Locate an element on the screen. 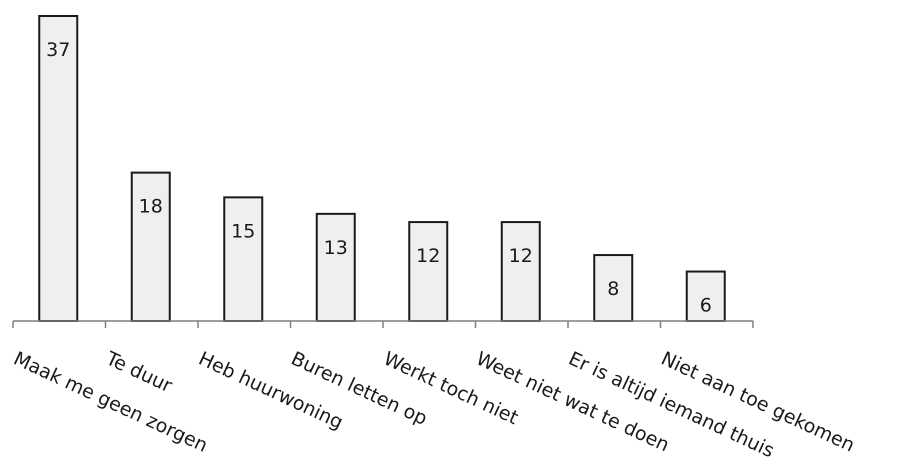 Image resolution: width=905 pixels, height=464 pixels. x-axis-ticks is located at coordinates (383, 324).